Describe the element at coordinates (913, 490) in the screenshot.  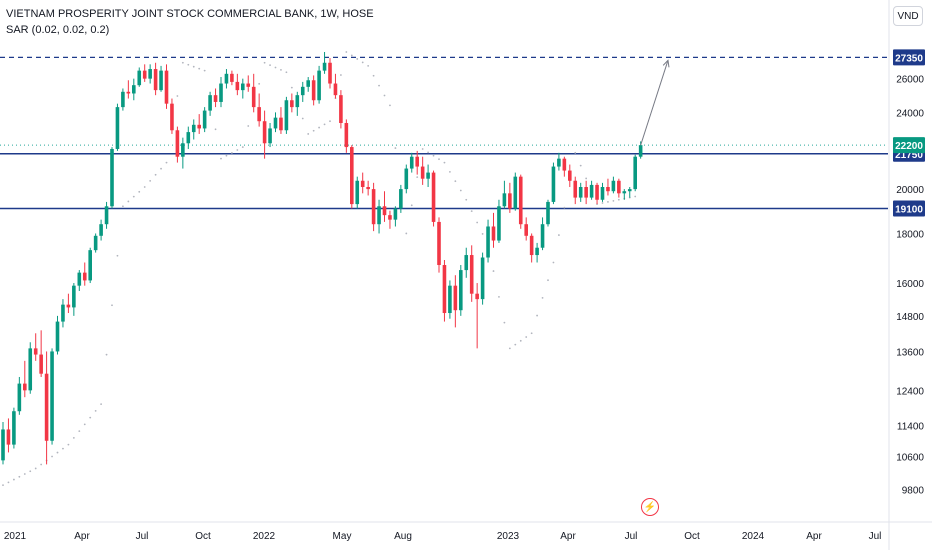
I see `y-tick-label: 9800` at that location.